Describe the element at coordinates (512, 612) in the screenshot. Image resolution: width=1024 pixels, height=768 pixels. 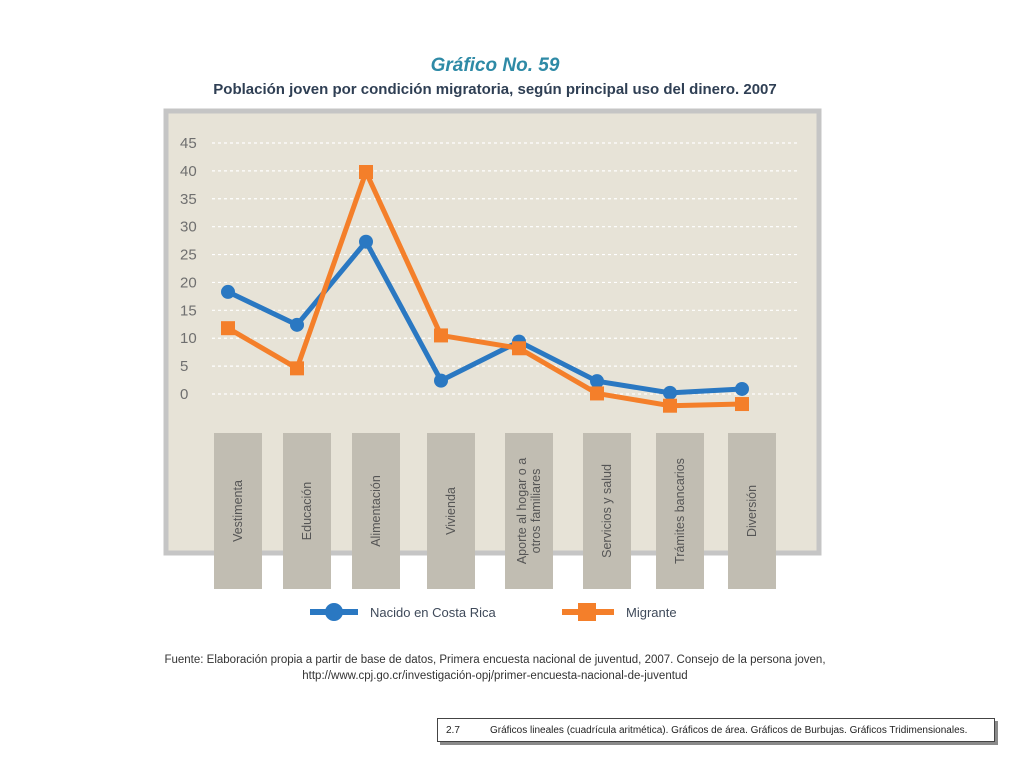
I see `chart-legend: Nacido en Costa Rica Migrante` at that location.